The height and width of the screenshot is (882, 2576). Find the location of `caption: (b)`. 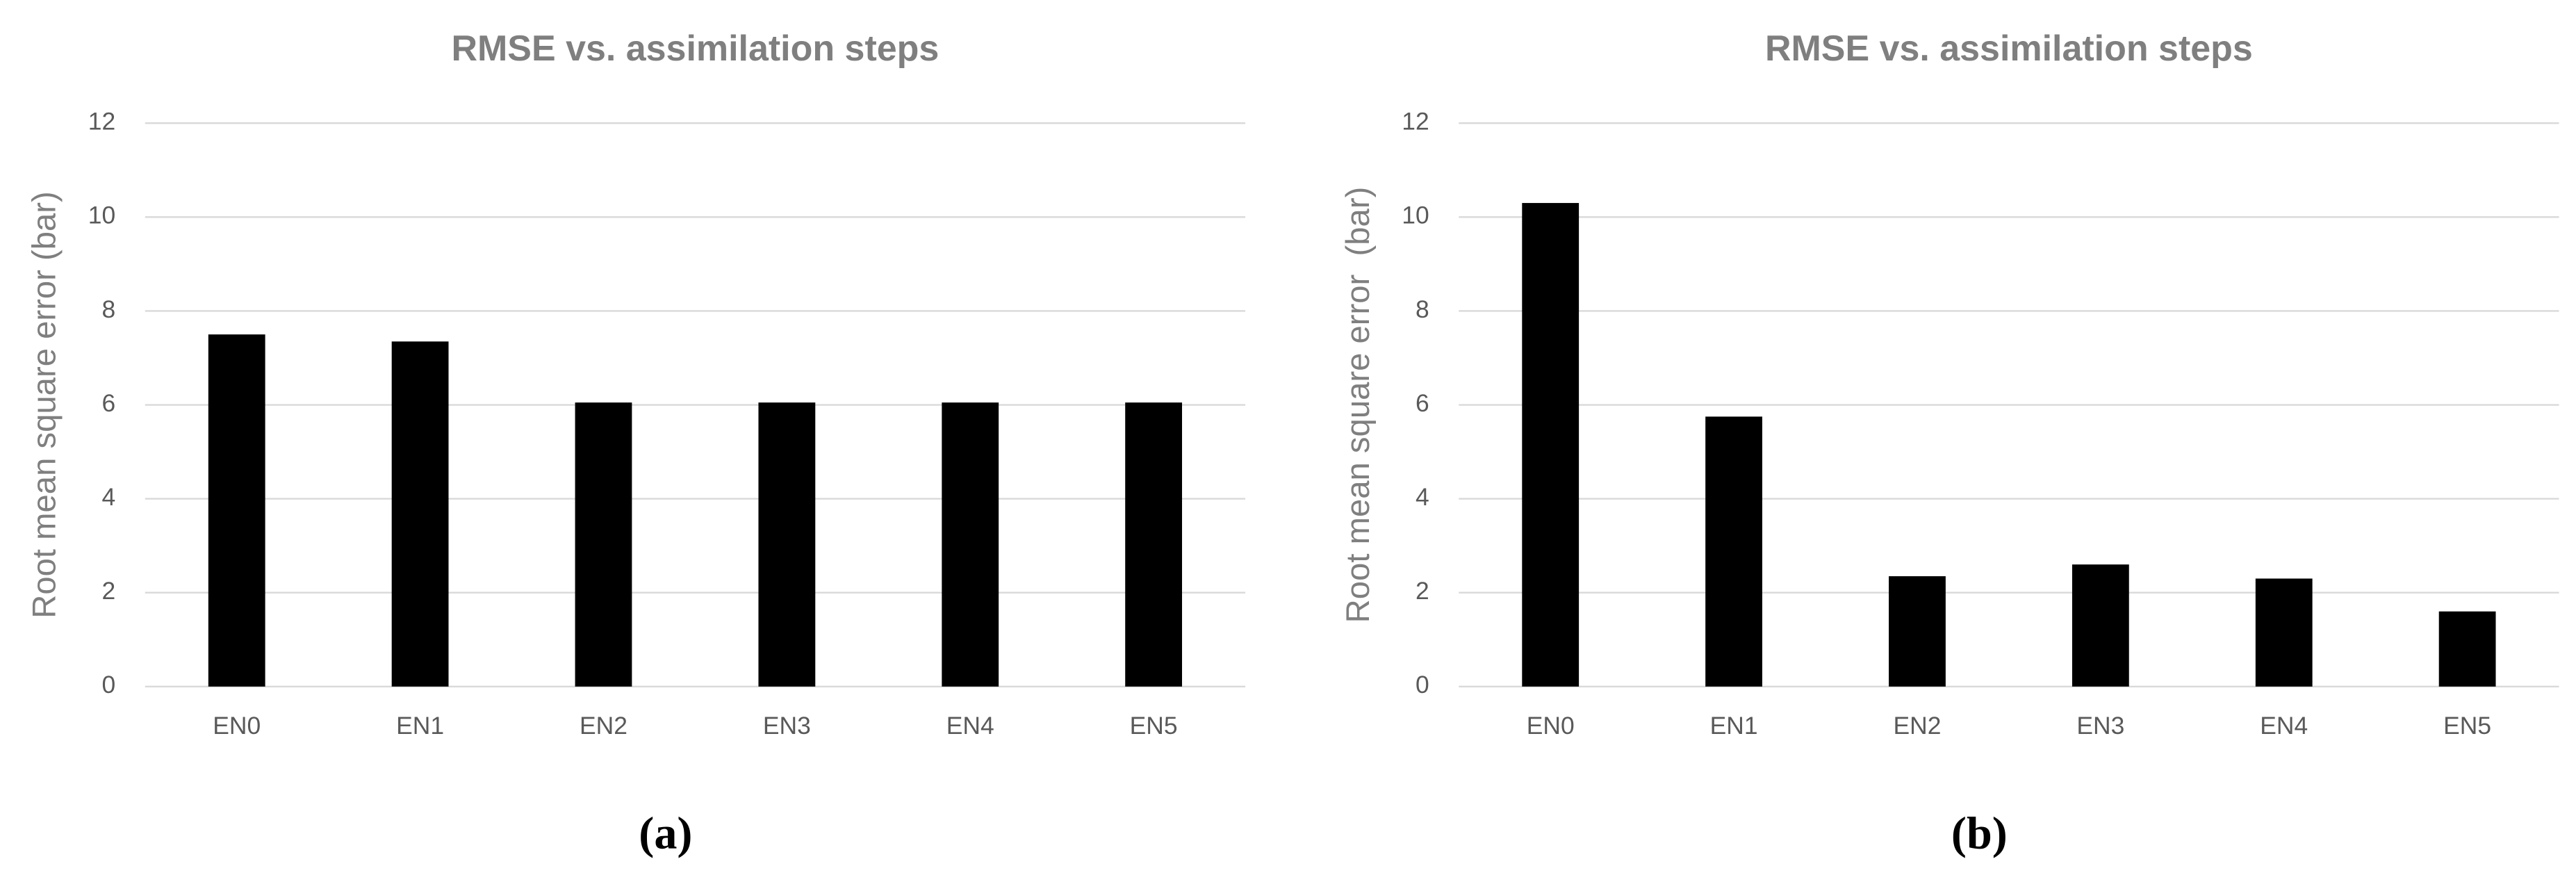

caption: (b) is located at coordinates (1979, 833).